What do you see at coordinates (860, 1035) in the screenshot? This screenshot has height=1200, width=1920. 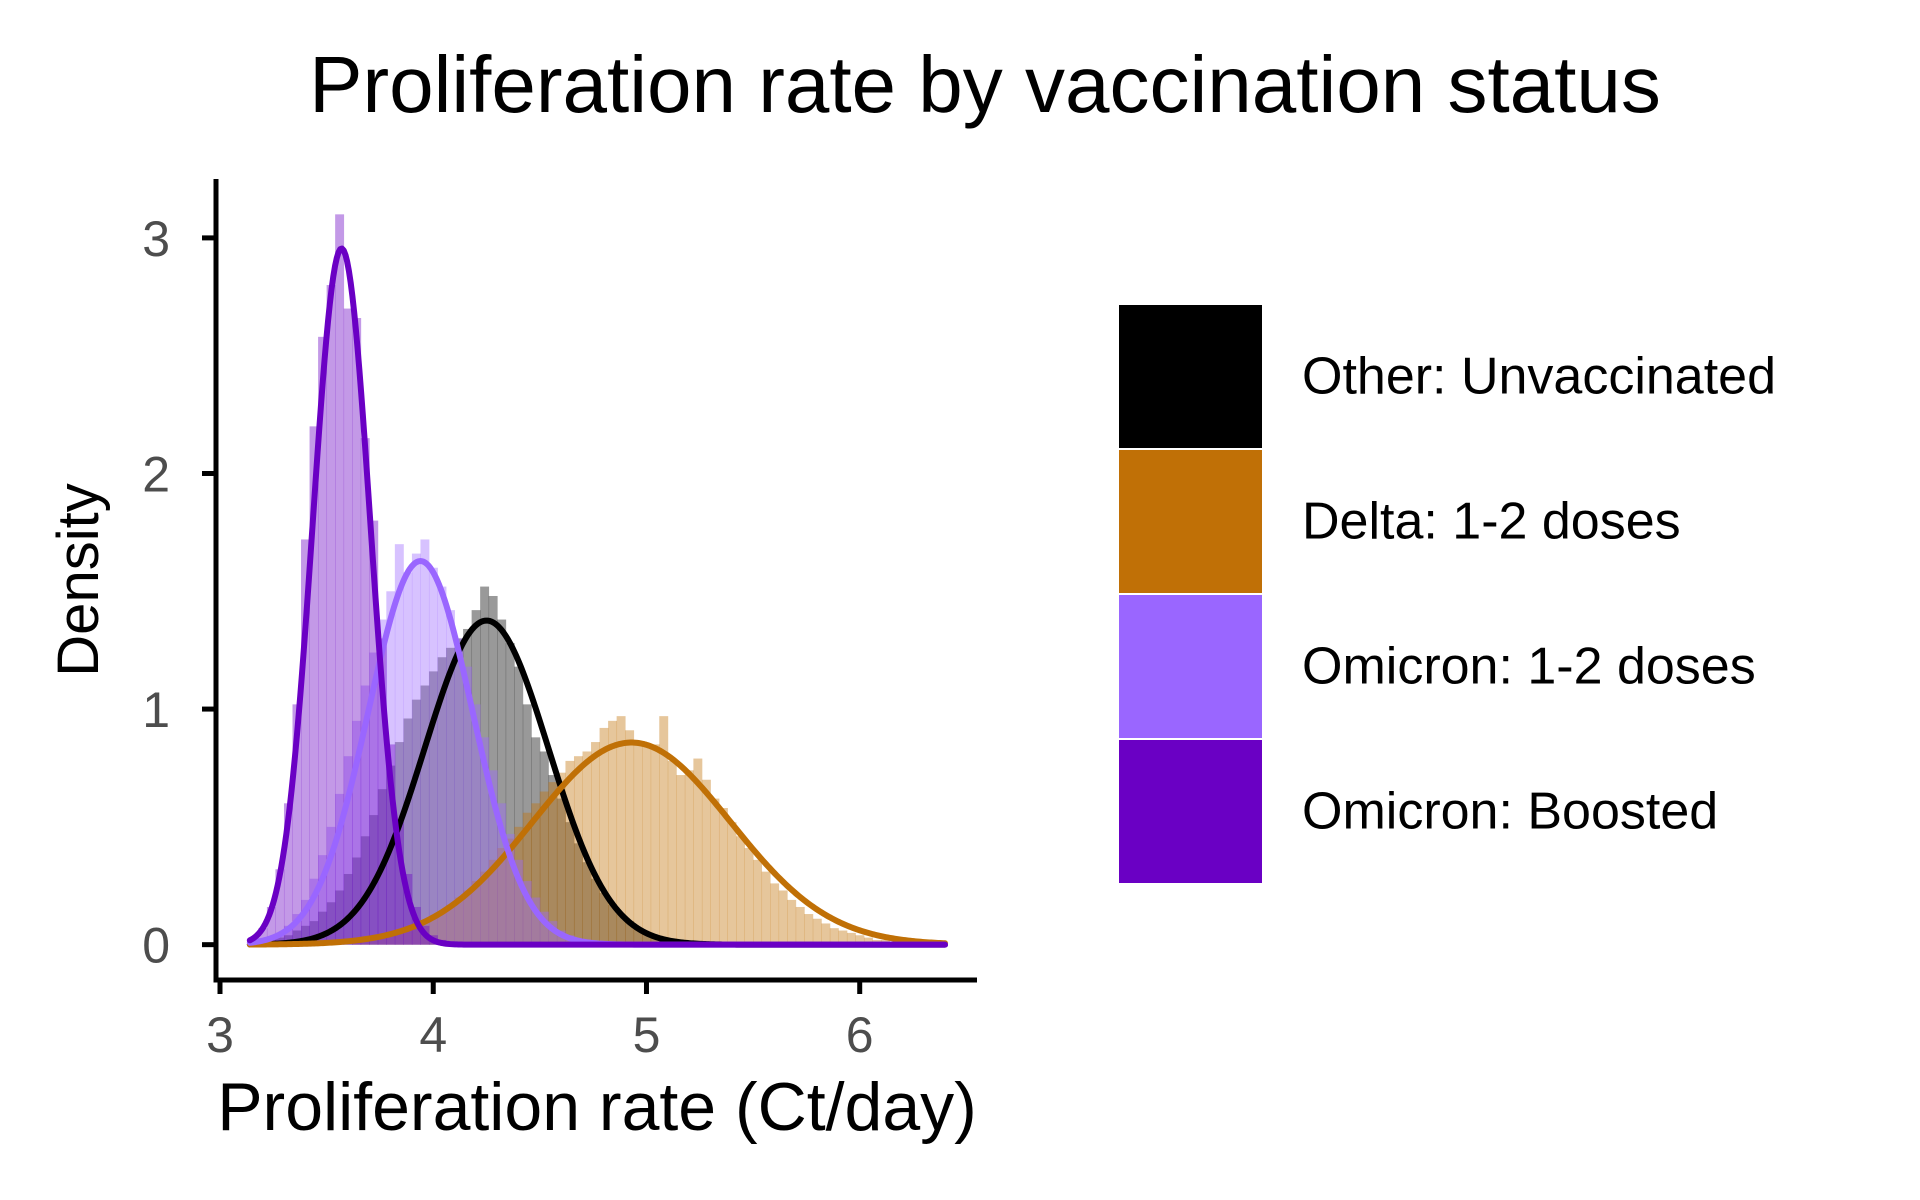 I see `x-tick-label: 6` at bounding box center [860, 1035].